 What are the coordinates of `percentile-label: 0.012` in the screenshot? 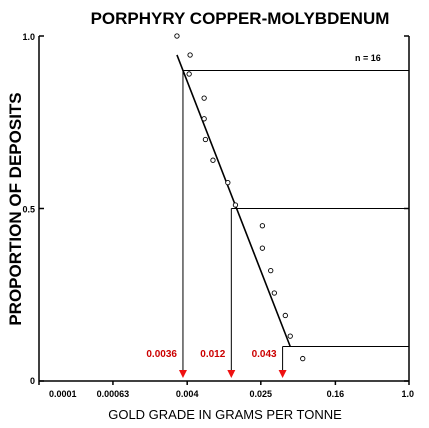 It's located at (212, 354).